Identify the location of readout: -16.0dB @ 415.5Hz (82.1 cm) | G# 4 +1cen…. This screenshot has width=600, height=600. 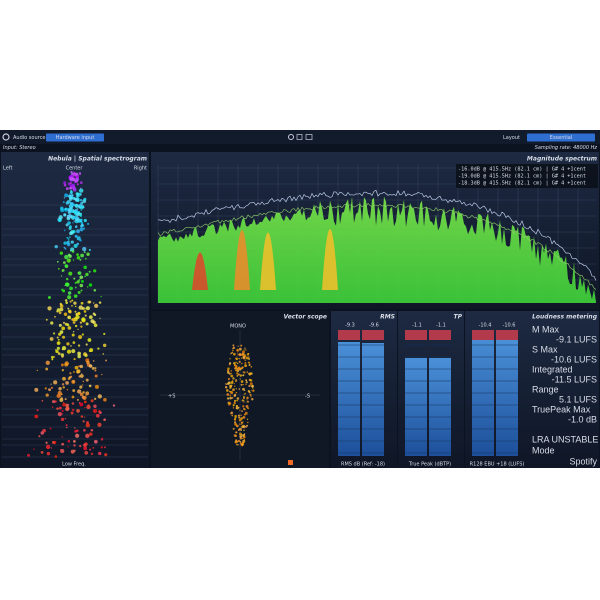
(522, 170).